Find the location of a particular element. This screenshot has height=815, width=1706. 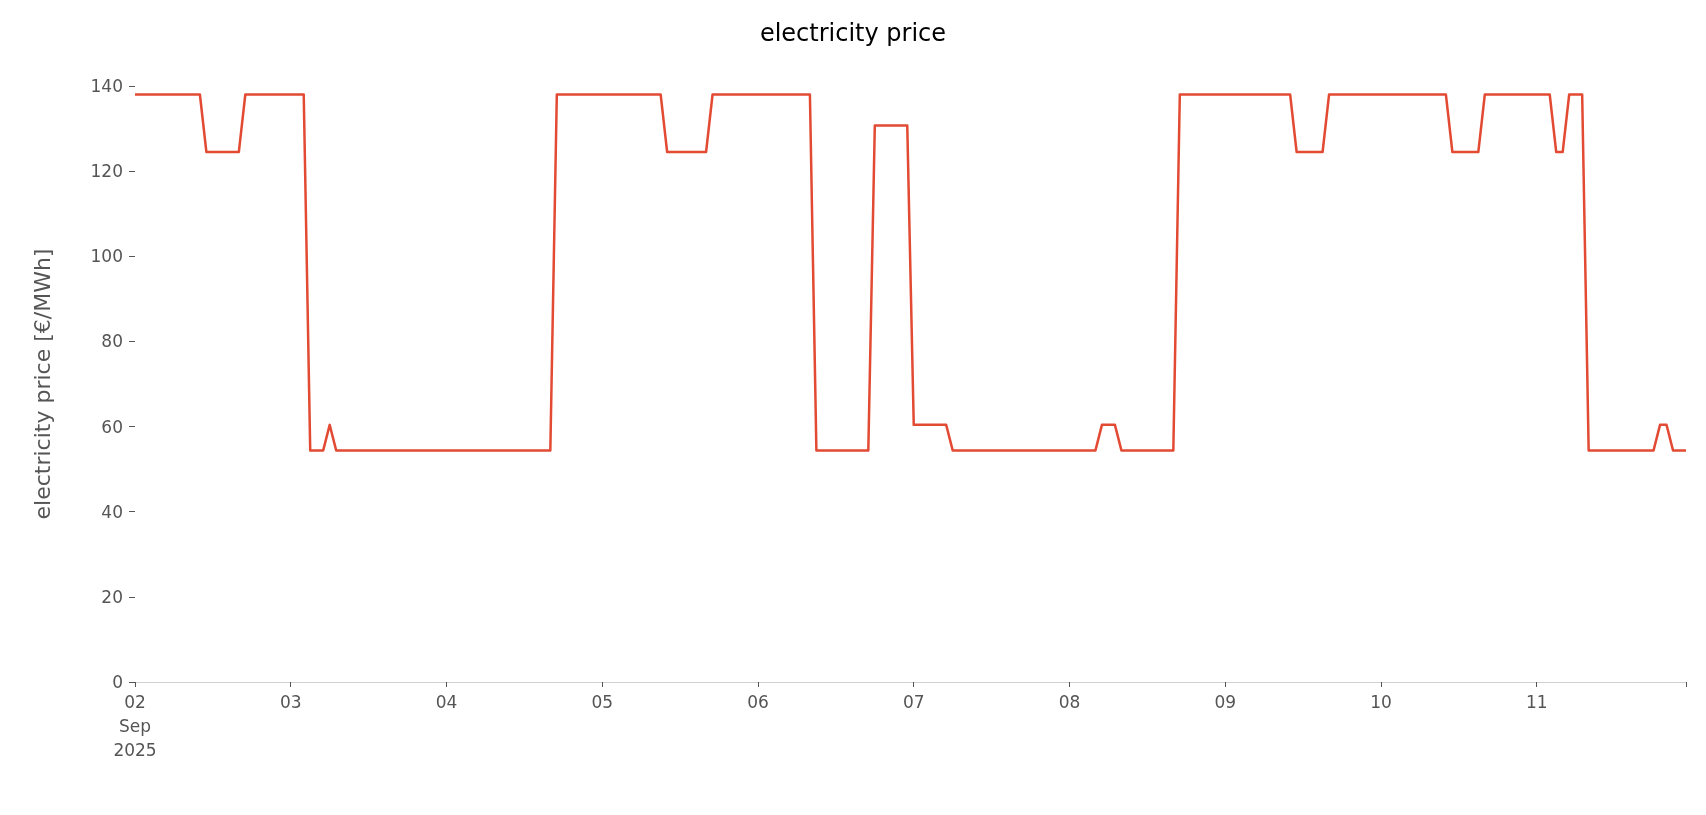

y-tick-label: 140 is located at coordinates (106, 86).